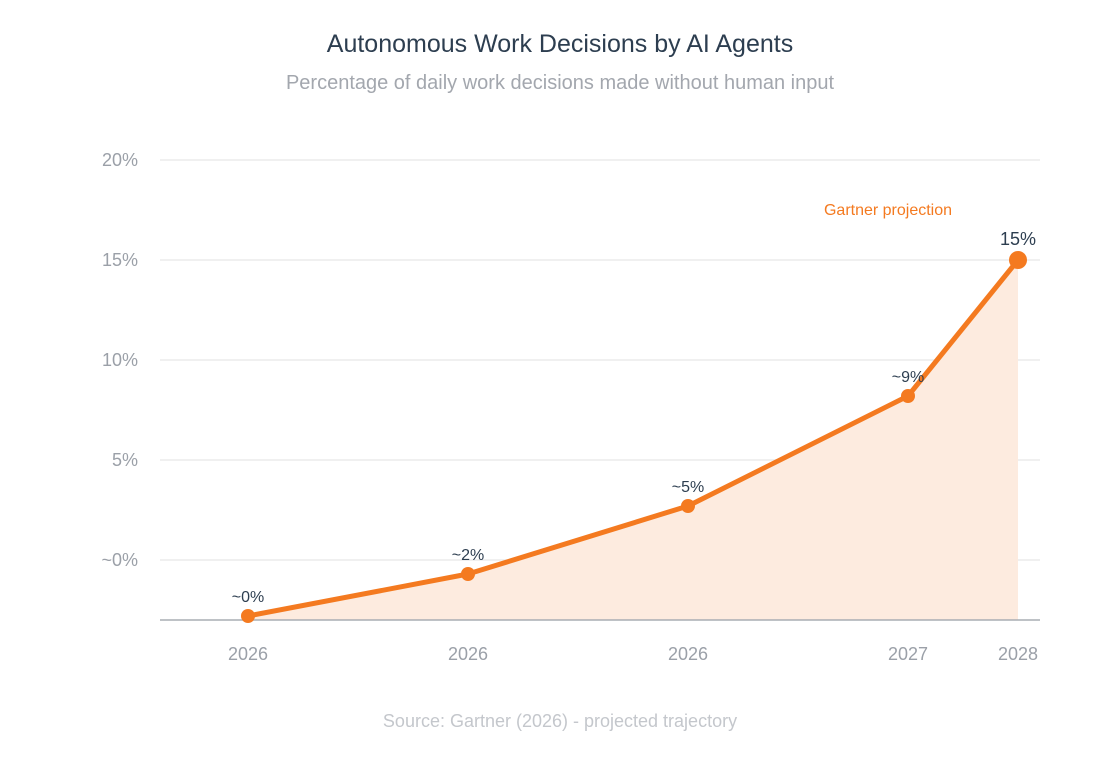 The height and width of the screenshot is (760, 1120). I want to click on projection-annotation: Gartner projection, so click(888, 210).